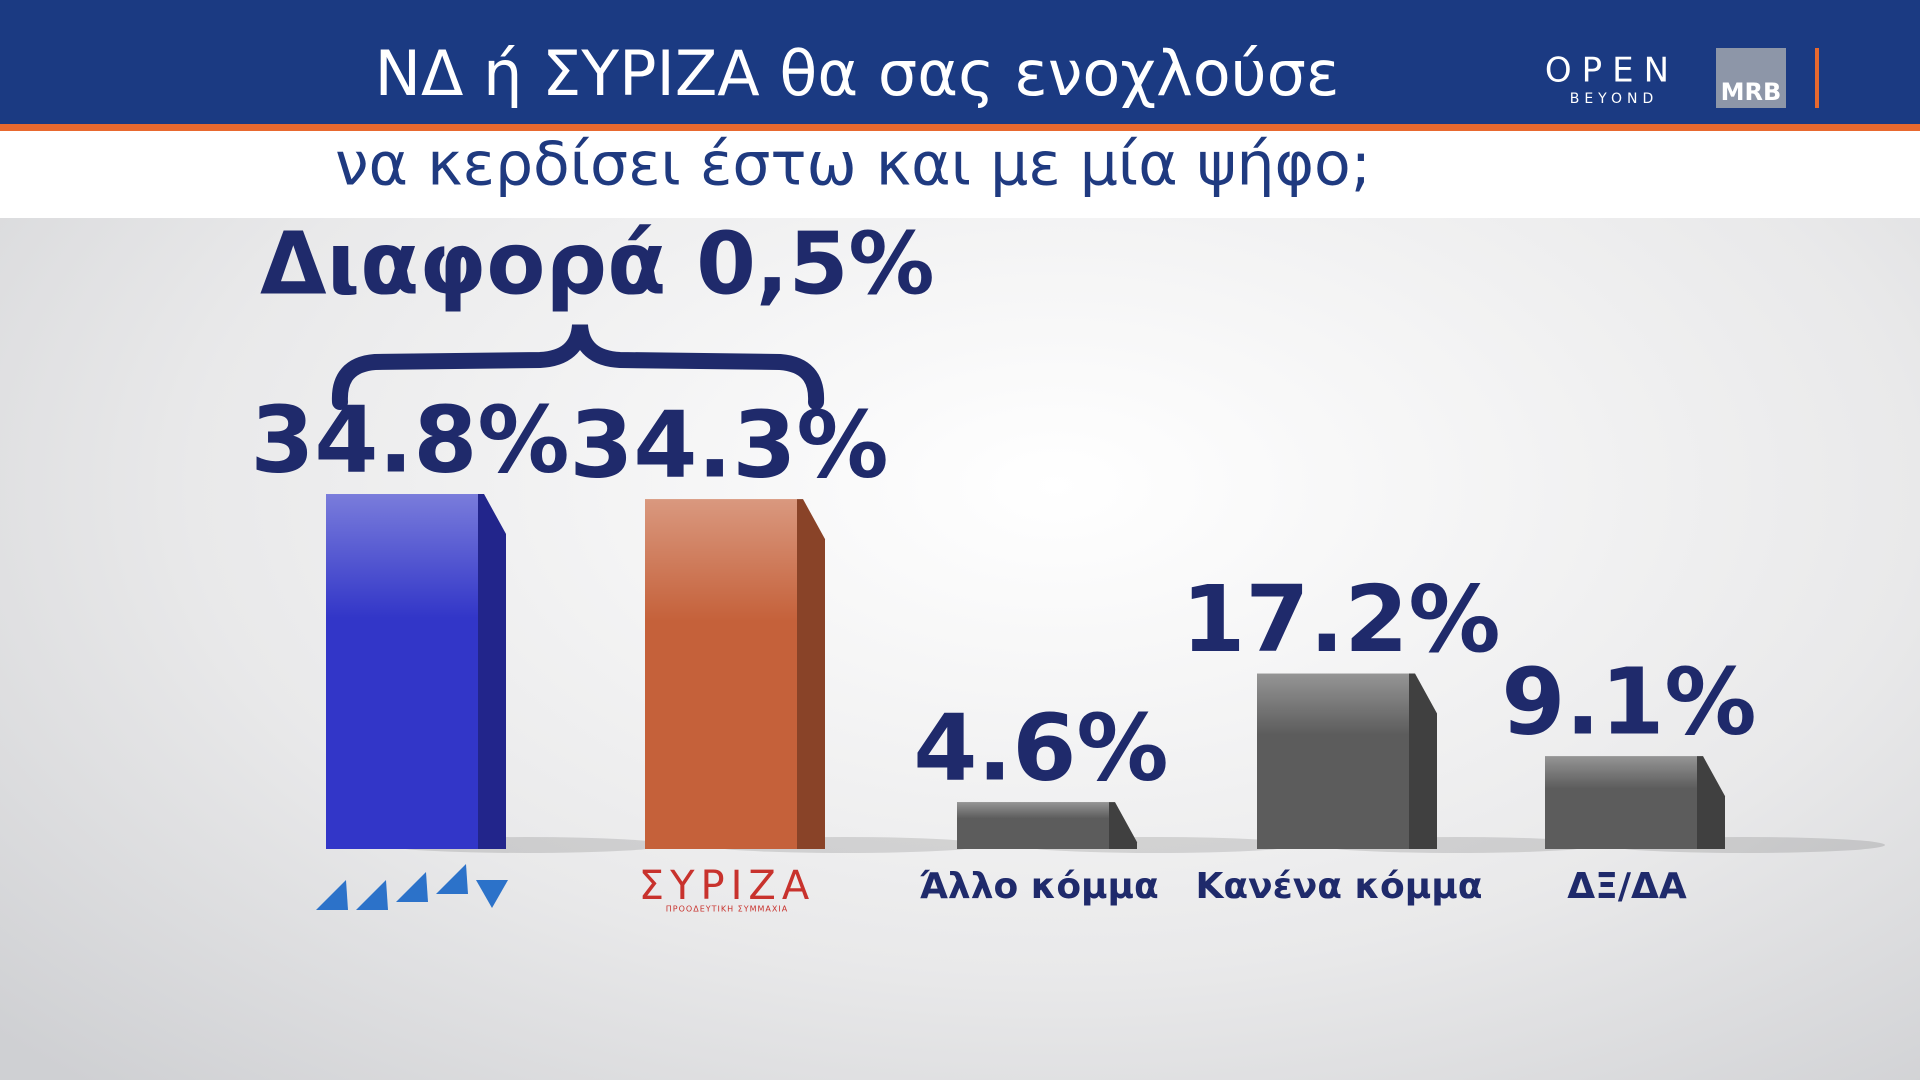 The height and width of the screenshot is (1080, 1920). What do you see at coordinates (1614, 99) in the screenshot?
I see `channel-tagline: BEYOND` at bounding box center [1614, 99].